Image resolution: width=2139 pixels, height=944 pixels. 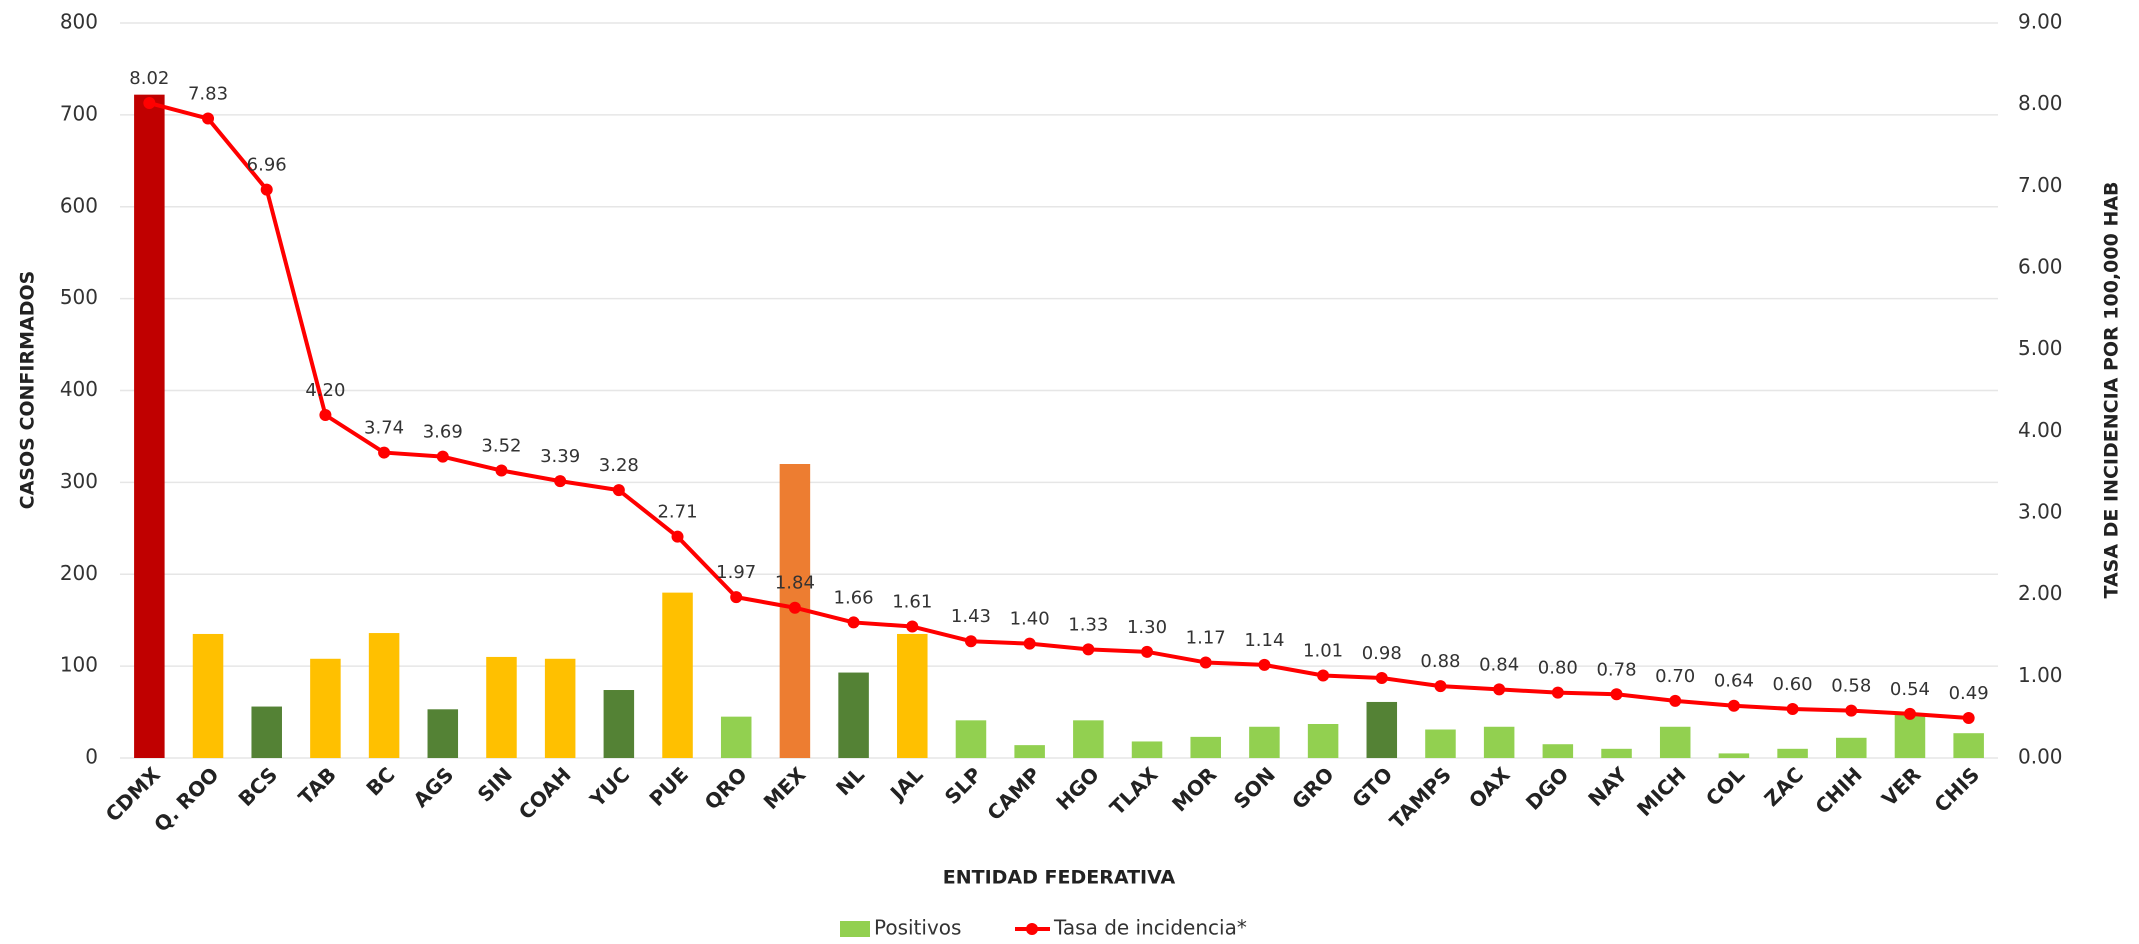 I want to click on data-label: 0.78, so click(x=1616, y=669).